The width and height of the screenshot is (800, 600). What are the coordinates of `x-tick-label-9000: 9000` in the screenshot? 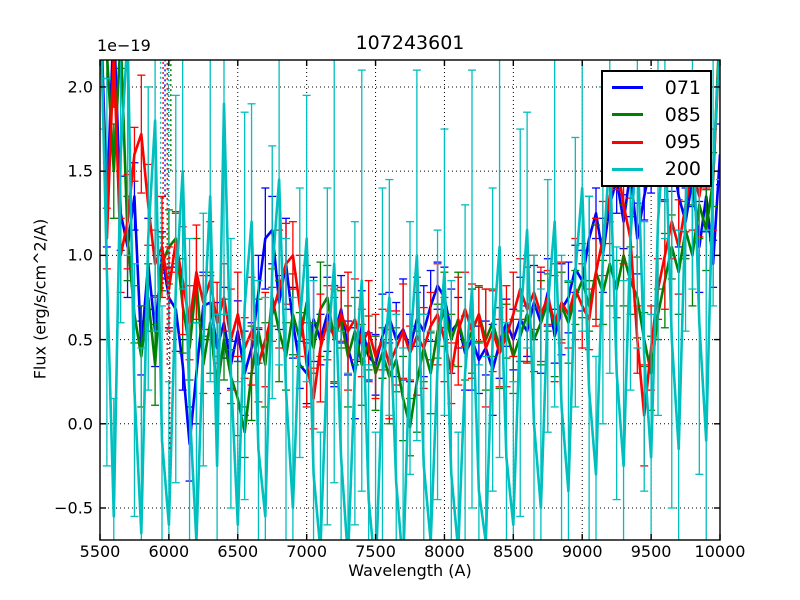 It's located at (582, 551).